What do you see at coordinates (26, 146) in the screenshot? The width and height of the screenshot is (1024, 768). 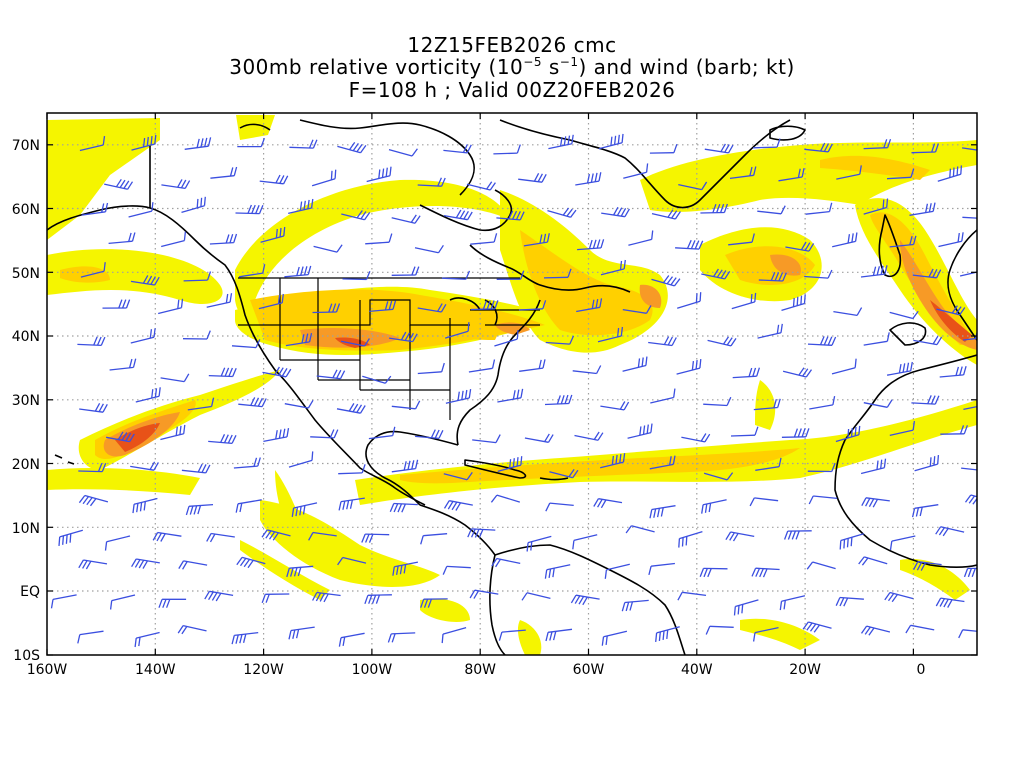 I see `y-tick-label: 70N` at bounding box center [26, 146].